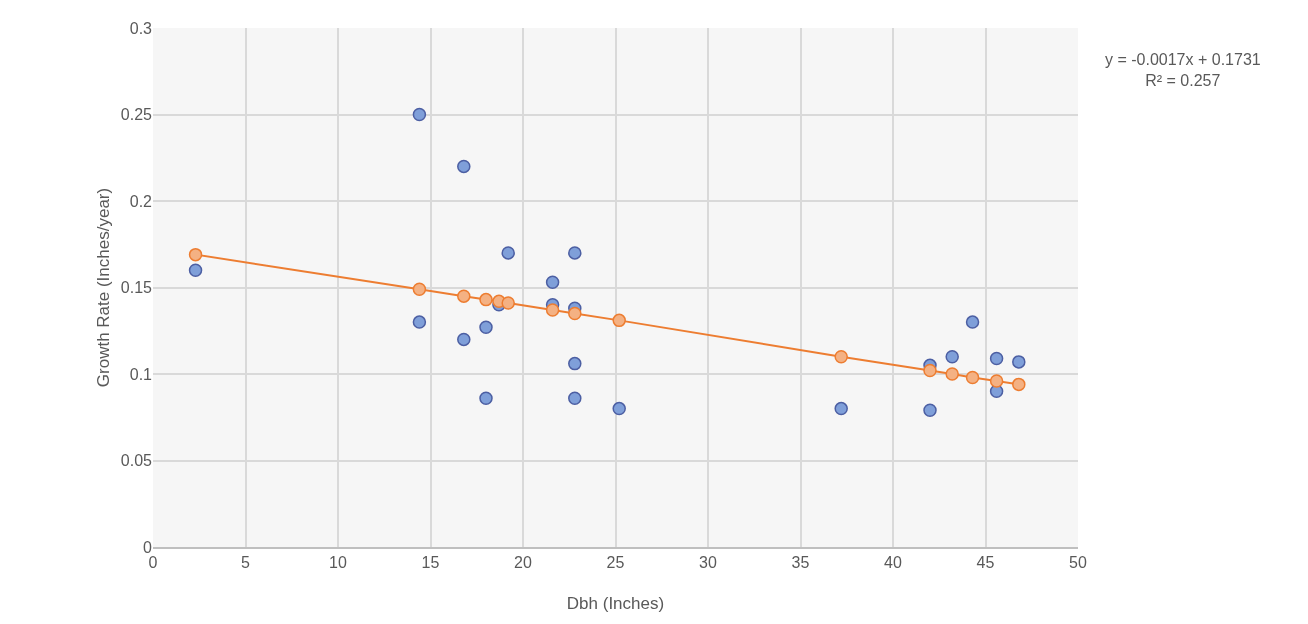 This screenshot has height=624, width=1308. What do you see at coordinates (136, 115) in the screenshot?
I see `y-tick-label: 0.25` at bounding box center [136, 115].